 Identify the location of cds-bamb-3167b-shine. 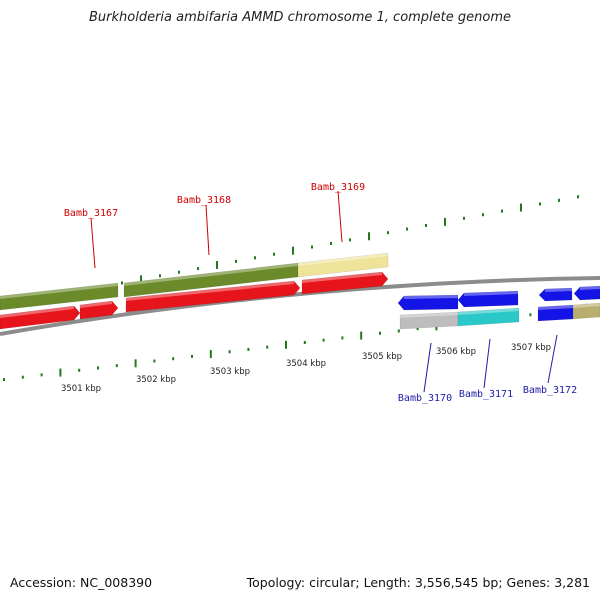
(96, 304).